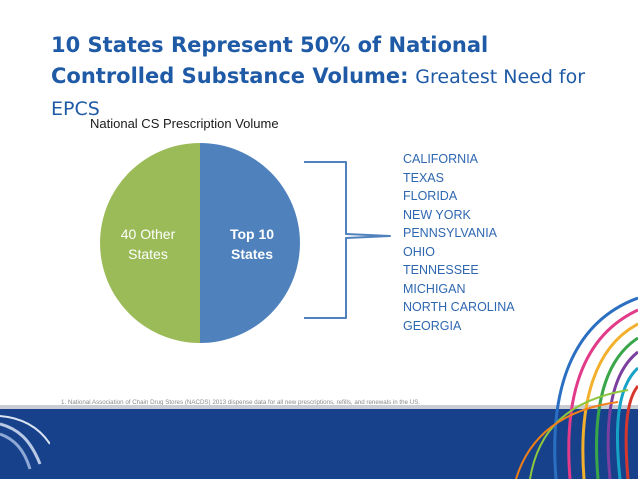 The width and height of the screenshot is (638, 479). I want to click on state-item: OHIO, so click(419, 251).